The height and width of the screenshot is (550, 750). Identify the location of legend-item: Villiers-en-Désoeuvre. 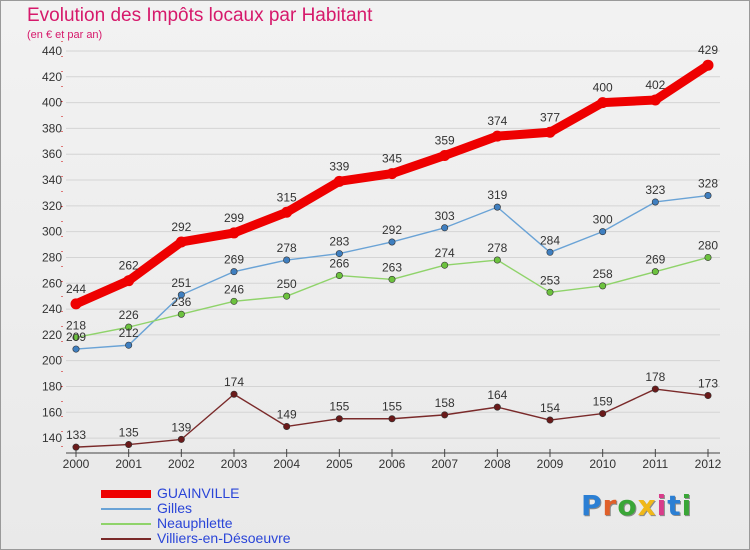
(231, 538).